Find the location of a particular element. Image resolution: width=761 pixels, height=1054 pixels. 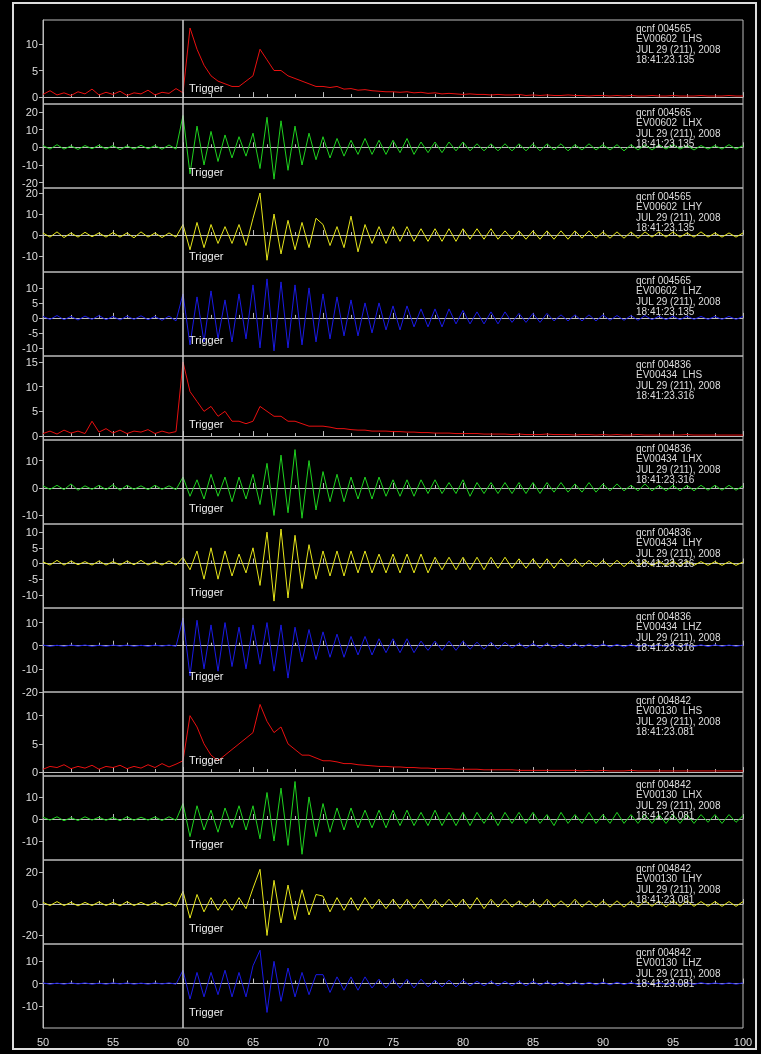

annotation: EV00434 LHX is located at coordinates (669, 458).